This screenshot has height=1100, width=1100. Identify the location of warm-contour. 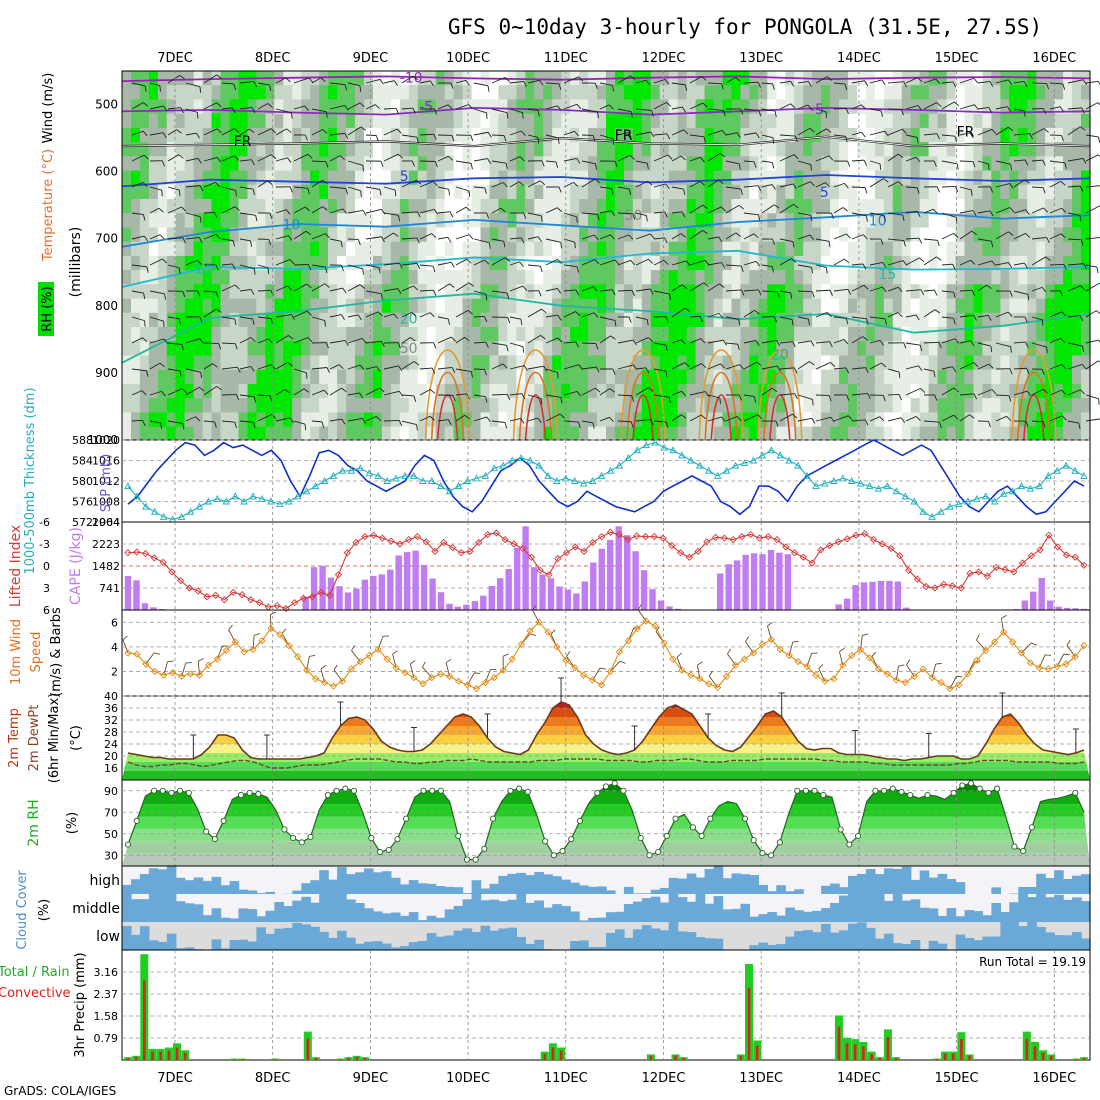
(1034, 394).